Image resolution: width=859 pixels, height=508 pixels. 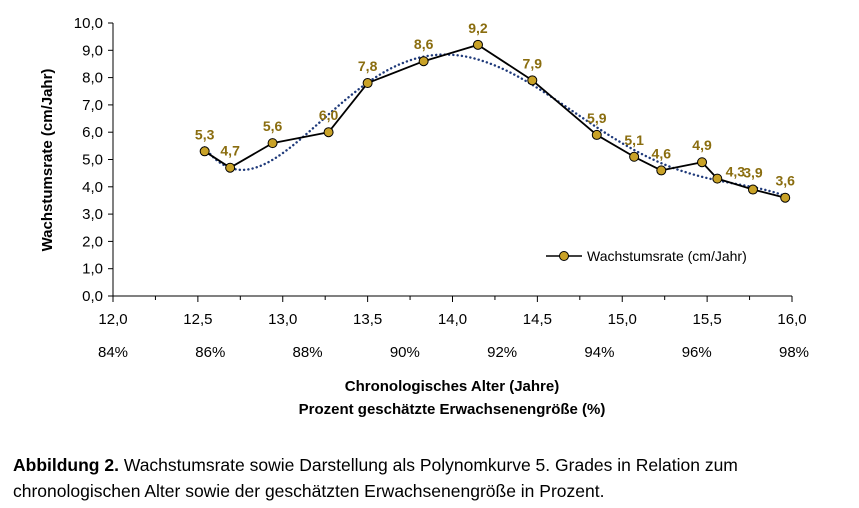 What do you see at coordinates (533, 63) in the screenshot?
I see `data-label: 7,9` at bounding box center [533, 63].